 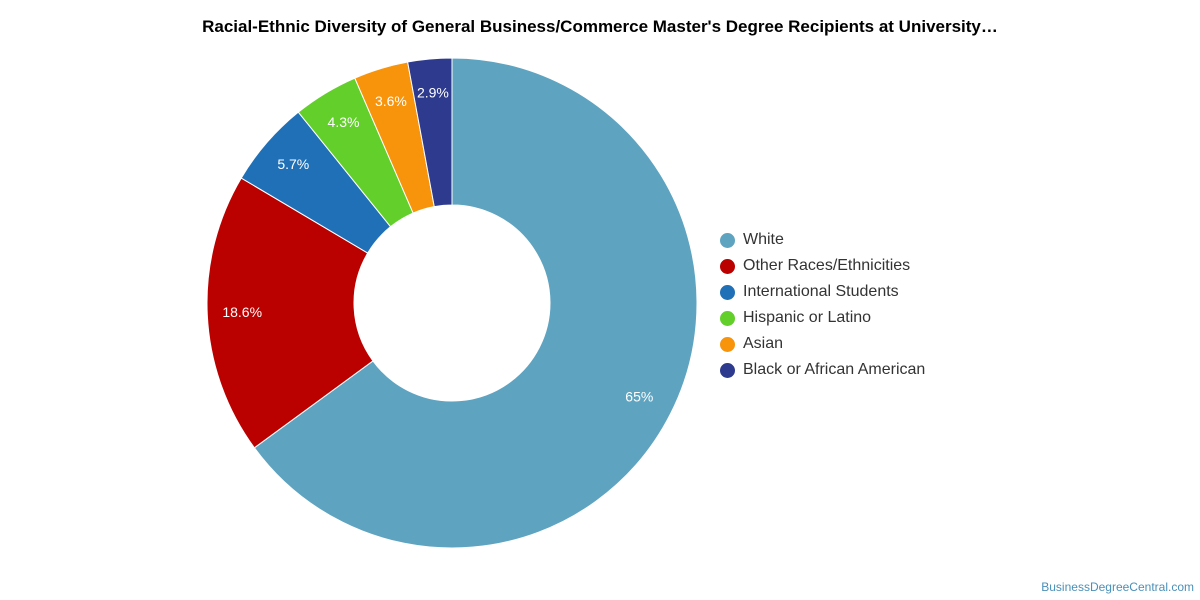 What do you see at coordinates (763, 343) in the screenshot?
I see `legend-label: Asian` at bounding box center [763, 343].